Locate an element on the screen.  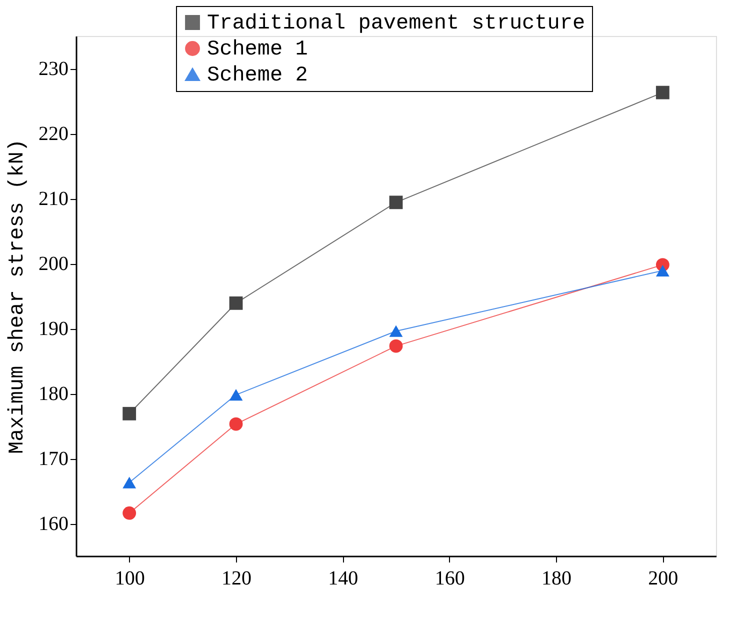
y-tick-label: 160 is located at coordinates (53, 524).